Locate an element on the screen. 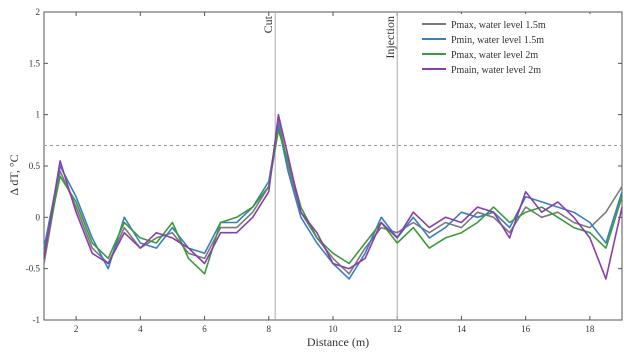  legend-entry-2: Pmax, water level 2m is located at coordinates (494, 55).